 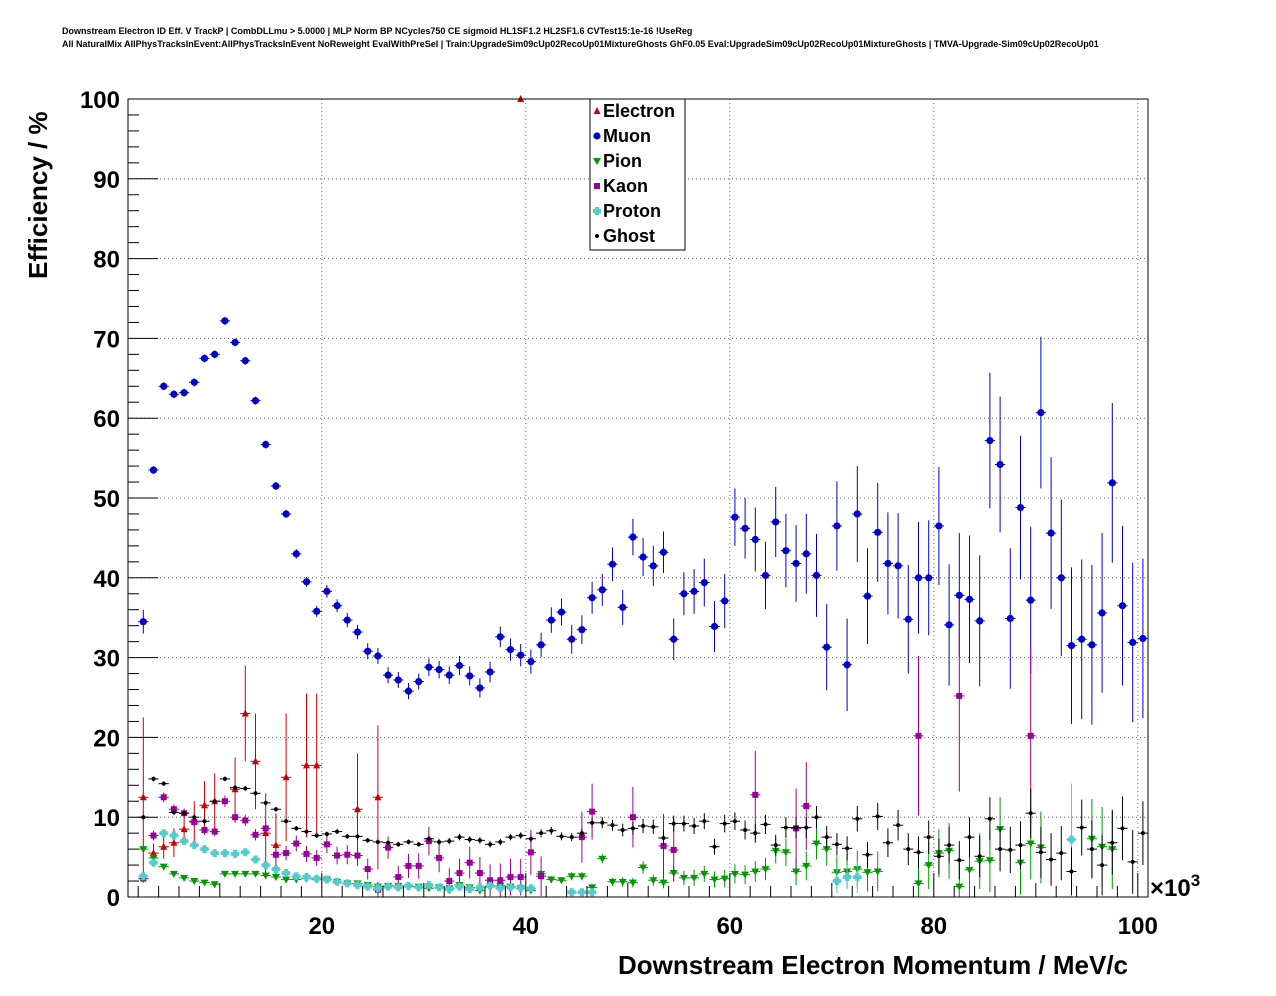 I want to click on pion-point, so click(x=745, y=875).